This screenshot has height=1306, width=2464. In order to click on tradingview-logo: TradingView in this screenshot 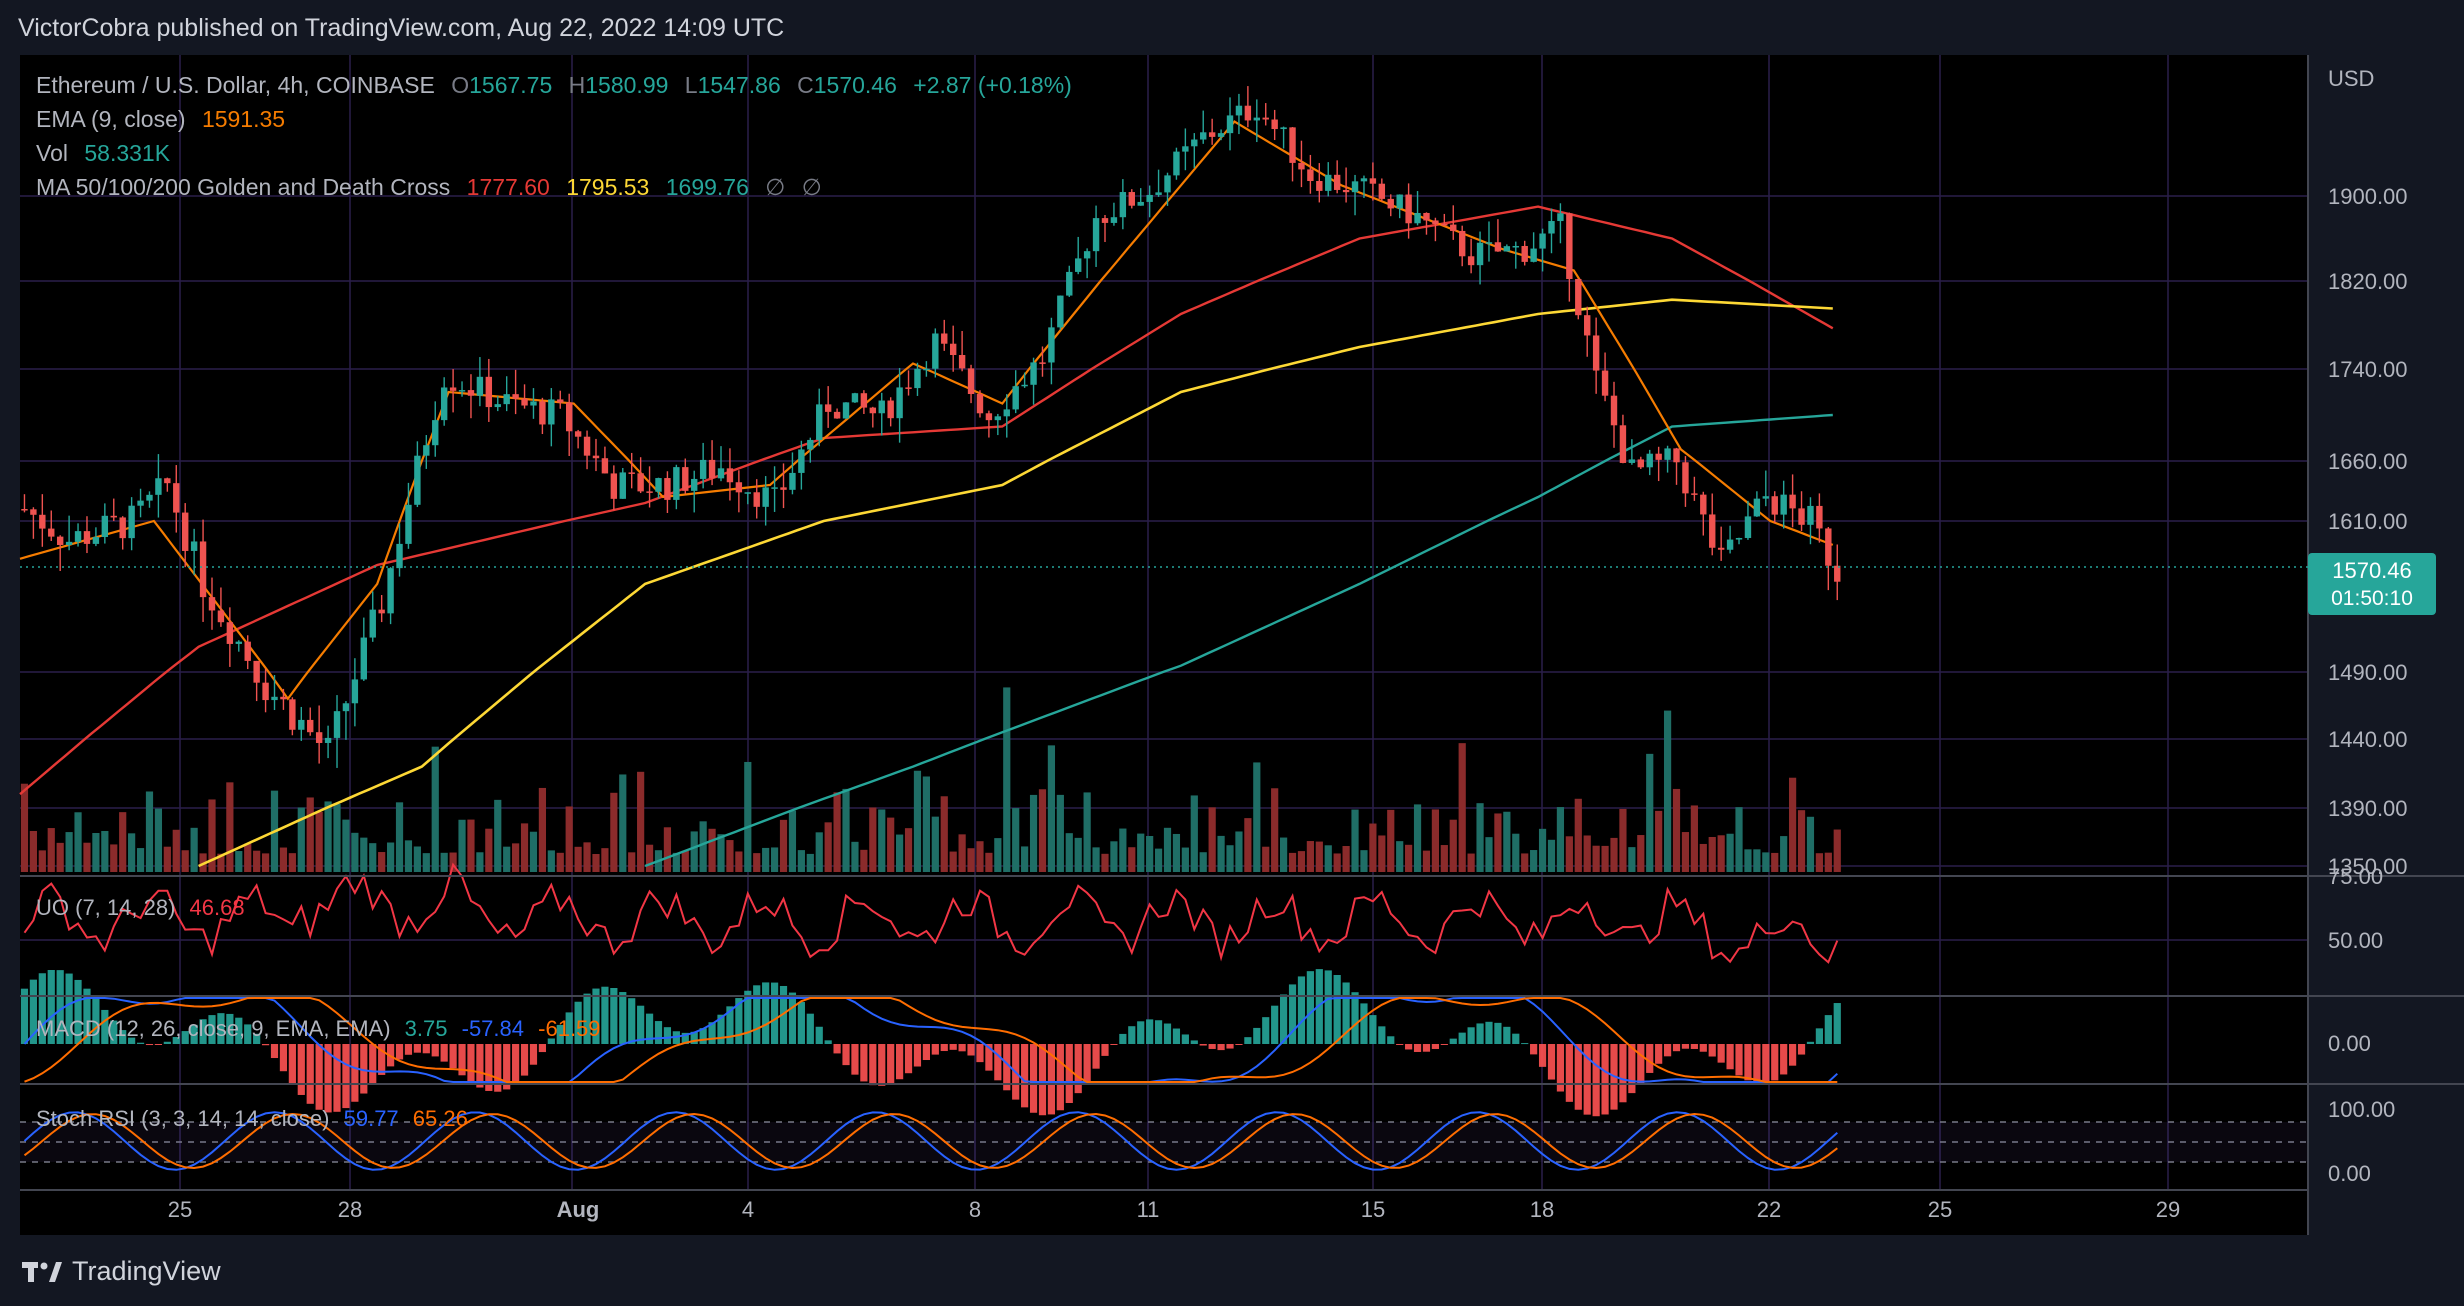, I will do `click(121, 1271)`.